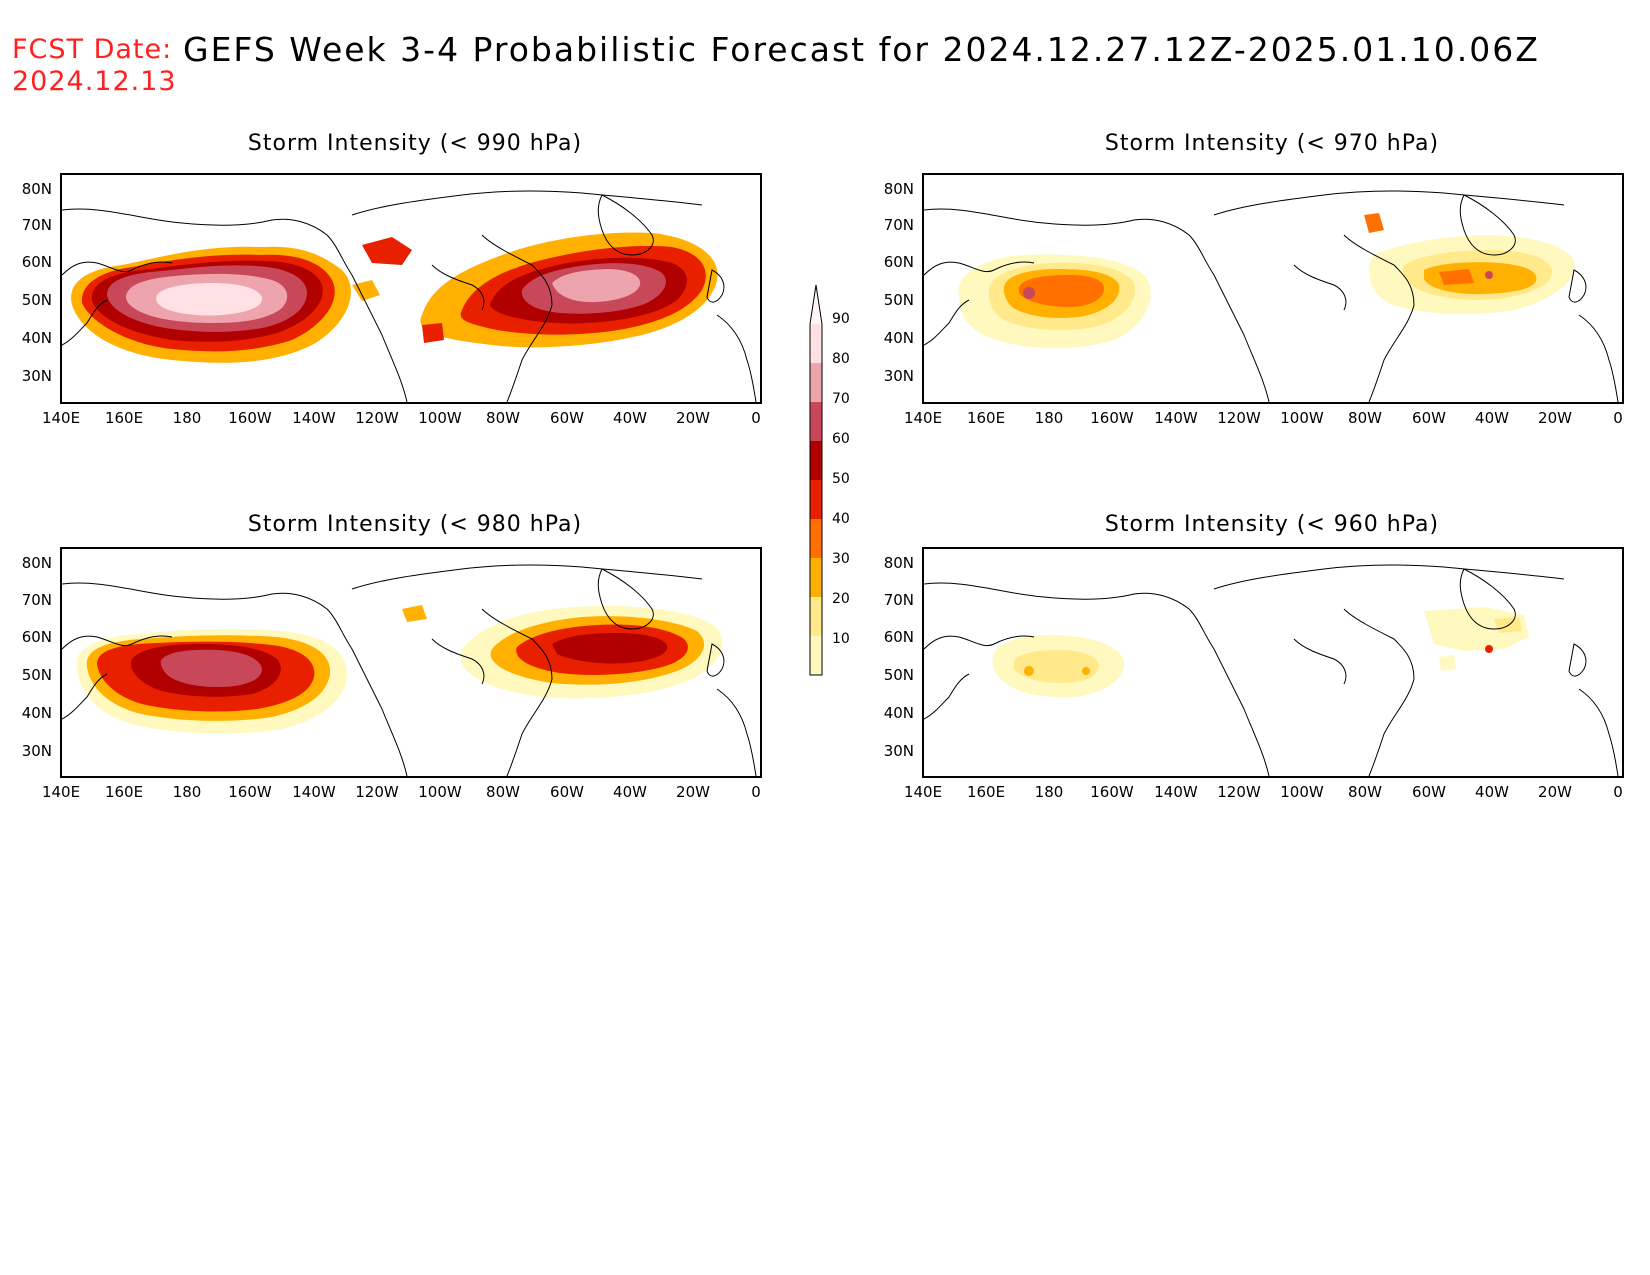 This screenshot has height=1275, width=1650. What do you see at coordinates (841, 319) in the screenshot?
I see `colorbar-label: 90` at bounding box center [841, 319].